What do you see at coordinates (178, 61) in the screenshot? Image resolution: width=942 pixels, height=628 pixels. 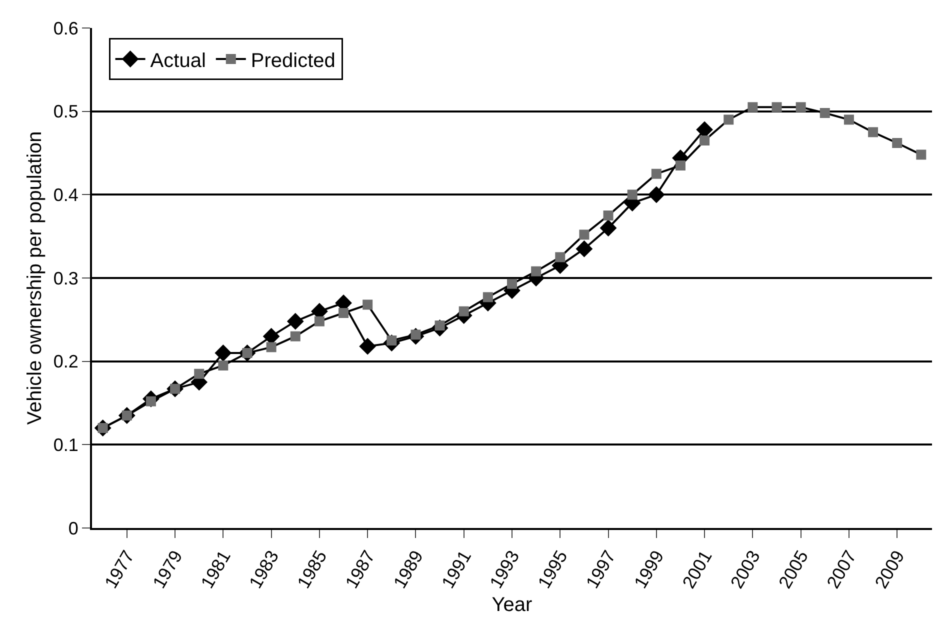 I see `legend-label: Actual` at bounding box center [178, 61].